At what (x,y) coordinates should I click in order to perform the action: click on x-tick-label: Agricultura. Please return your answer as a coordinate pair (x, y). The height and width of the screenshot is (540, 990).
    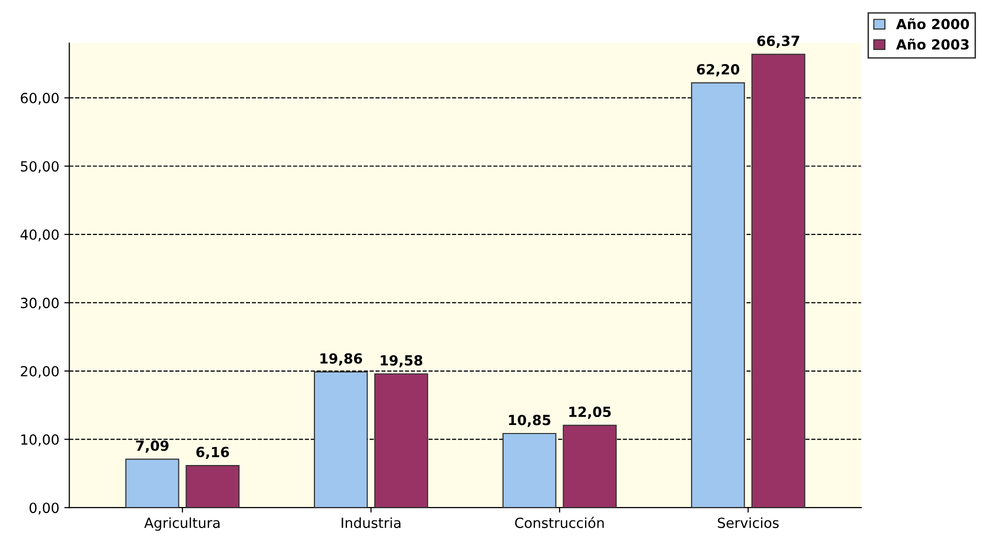
    Looking at the image, I should click on (182, 524).